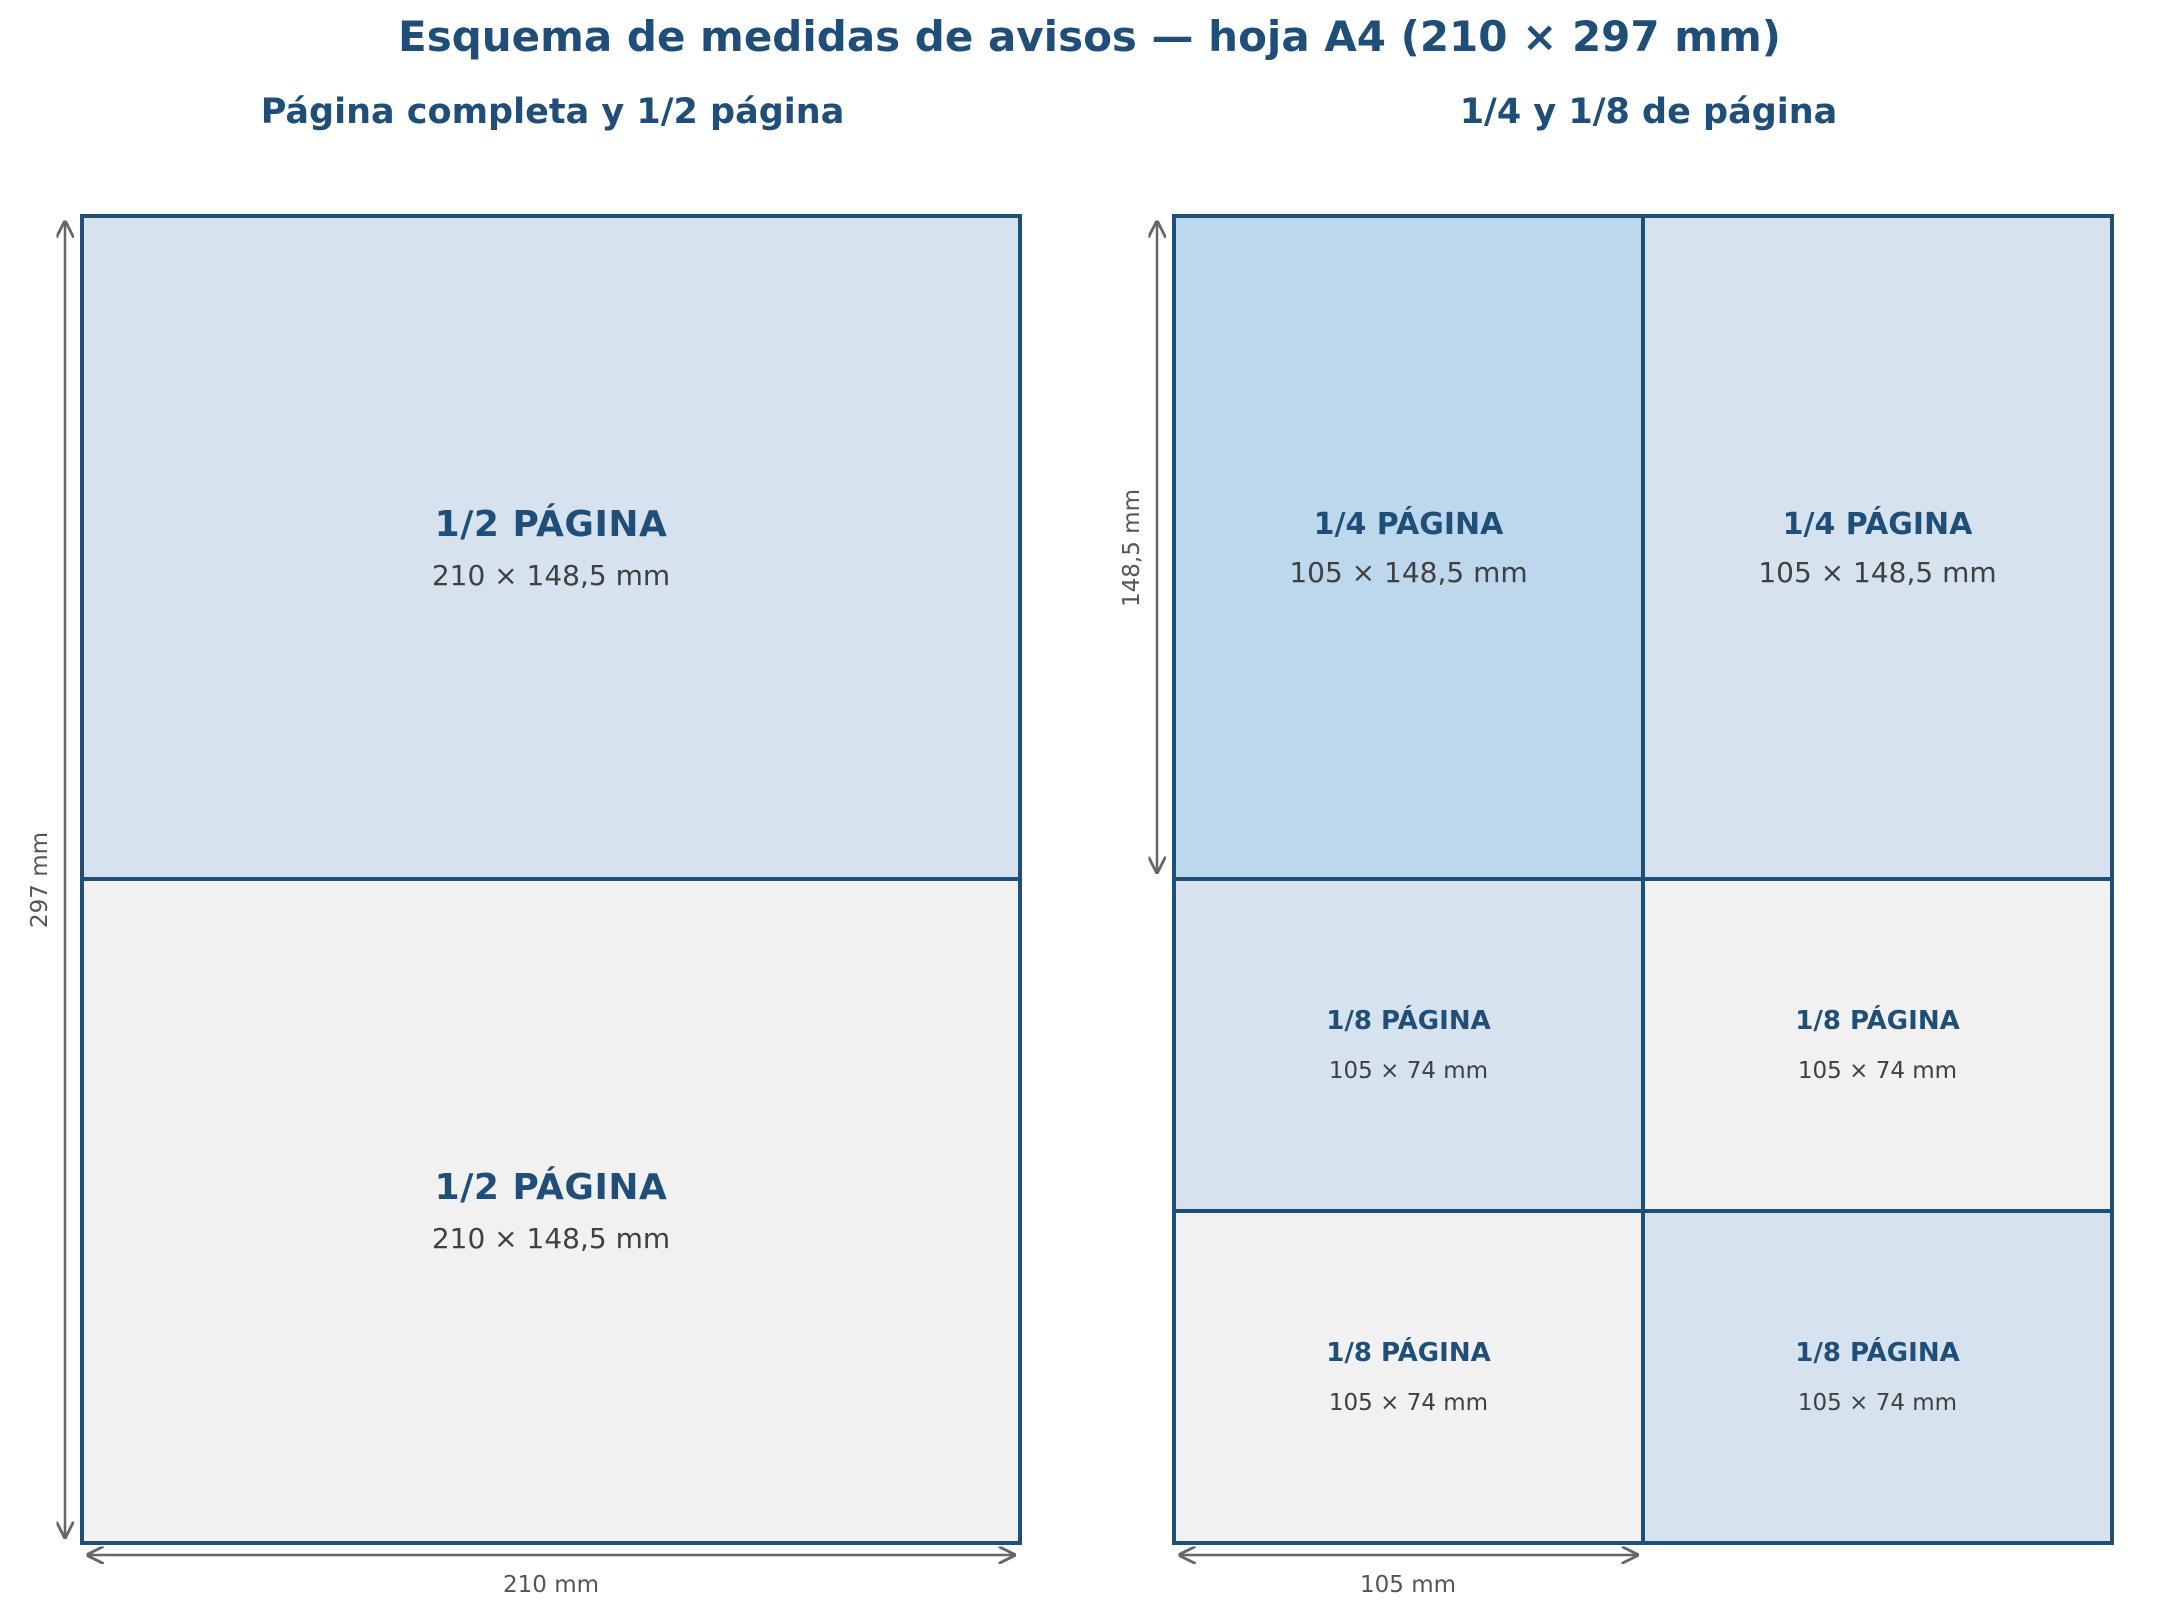  What do you see at coordinates (1408, 1021) in the screenshot?
I see `eighth-page-1-label: 1/8 PÁGINA` at bounding box center [1408, 1021].